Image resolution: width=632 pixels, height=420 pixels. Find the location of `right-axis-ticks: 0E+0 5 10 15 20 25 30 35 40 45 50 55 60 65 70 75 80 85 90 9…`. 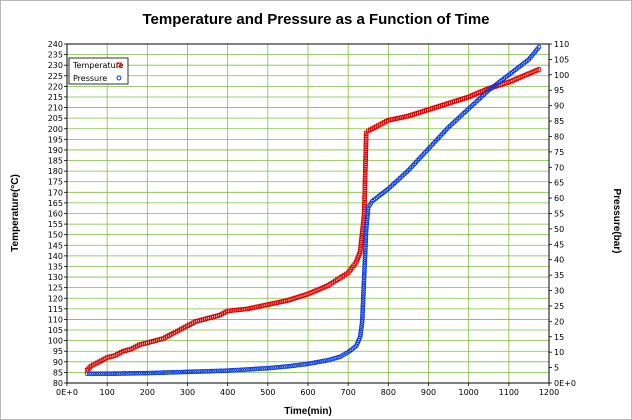

right-axis-ticks: 0E+0 5 10 15 20 25 30 35 40 45 50 55 60 65 70 75 80 85 90 9… is located at coordinates (562, 214).